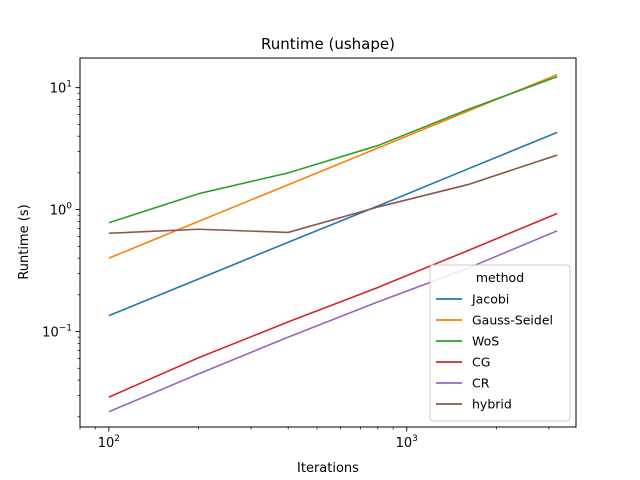 The width and height of the screenshot is (640, 480). What do you see at coordinates (57, 332) in the screenshot?
I see `y-tick-label: 10⁻¹` at bounding box center [57, 332].